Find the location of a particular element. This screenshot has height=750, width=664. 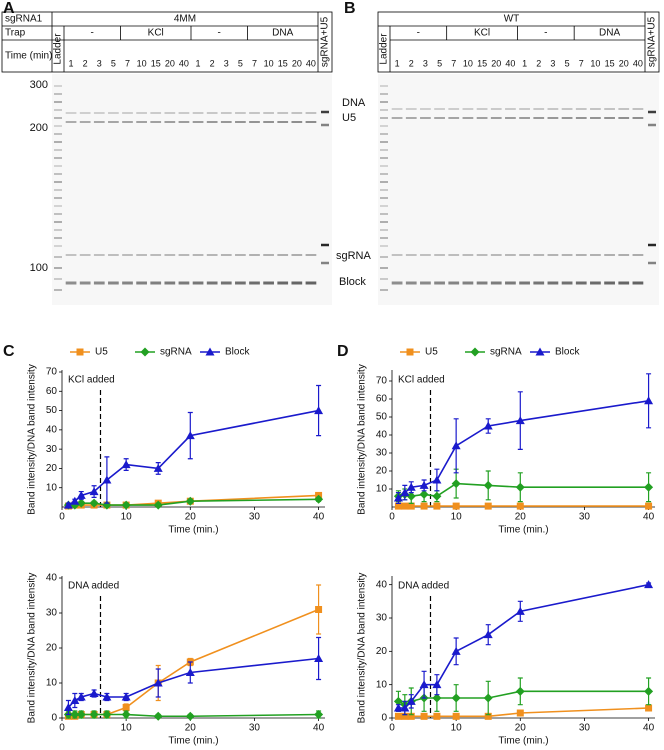

time-label: 5 is located at coordinates (240, 63).